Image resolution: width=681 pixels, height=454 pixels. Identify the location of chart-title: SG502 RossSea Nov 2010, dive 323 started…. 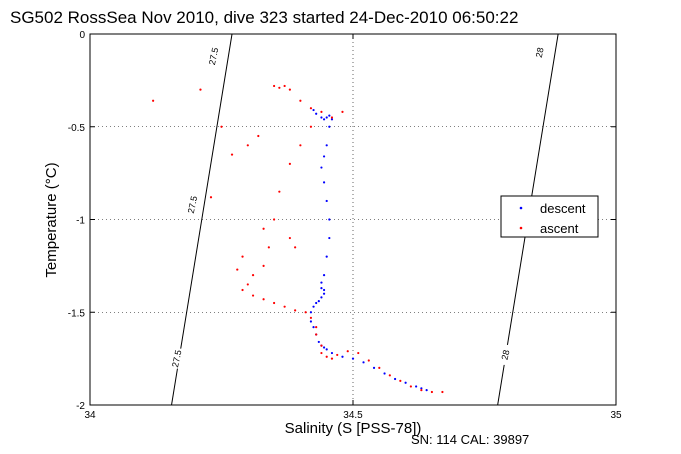
(264, 17).